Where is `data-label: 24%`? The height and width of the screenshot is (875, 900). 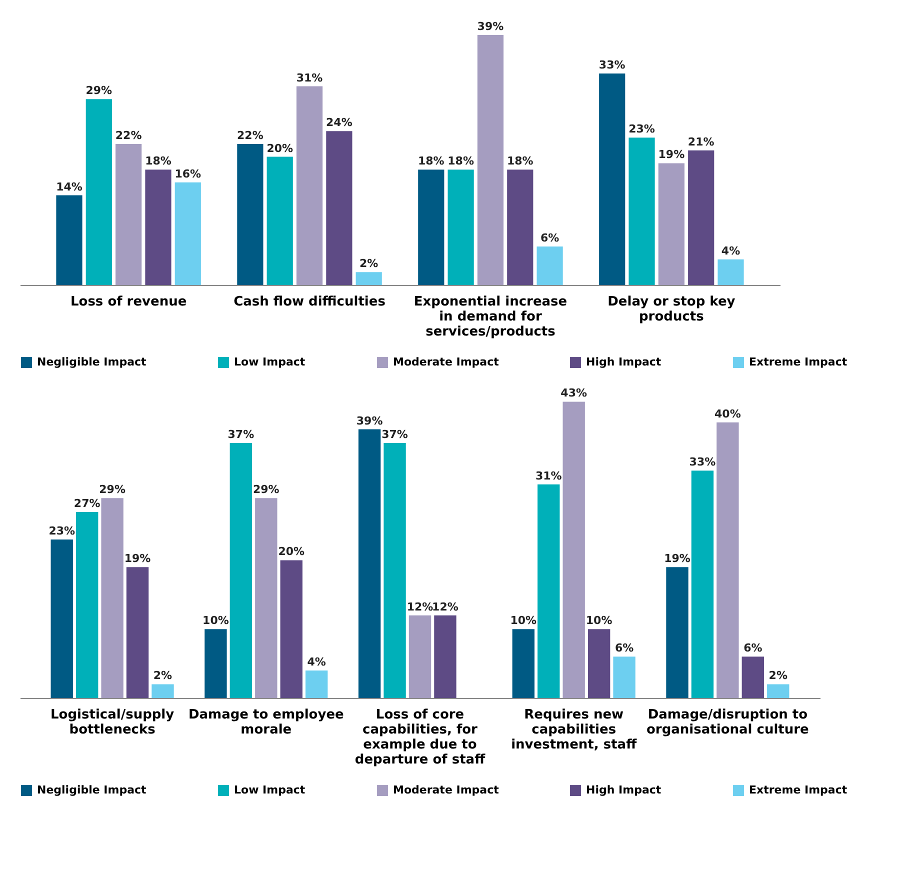
data-label: 24% is located at coordinates (339, 123).